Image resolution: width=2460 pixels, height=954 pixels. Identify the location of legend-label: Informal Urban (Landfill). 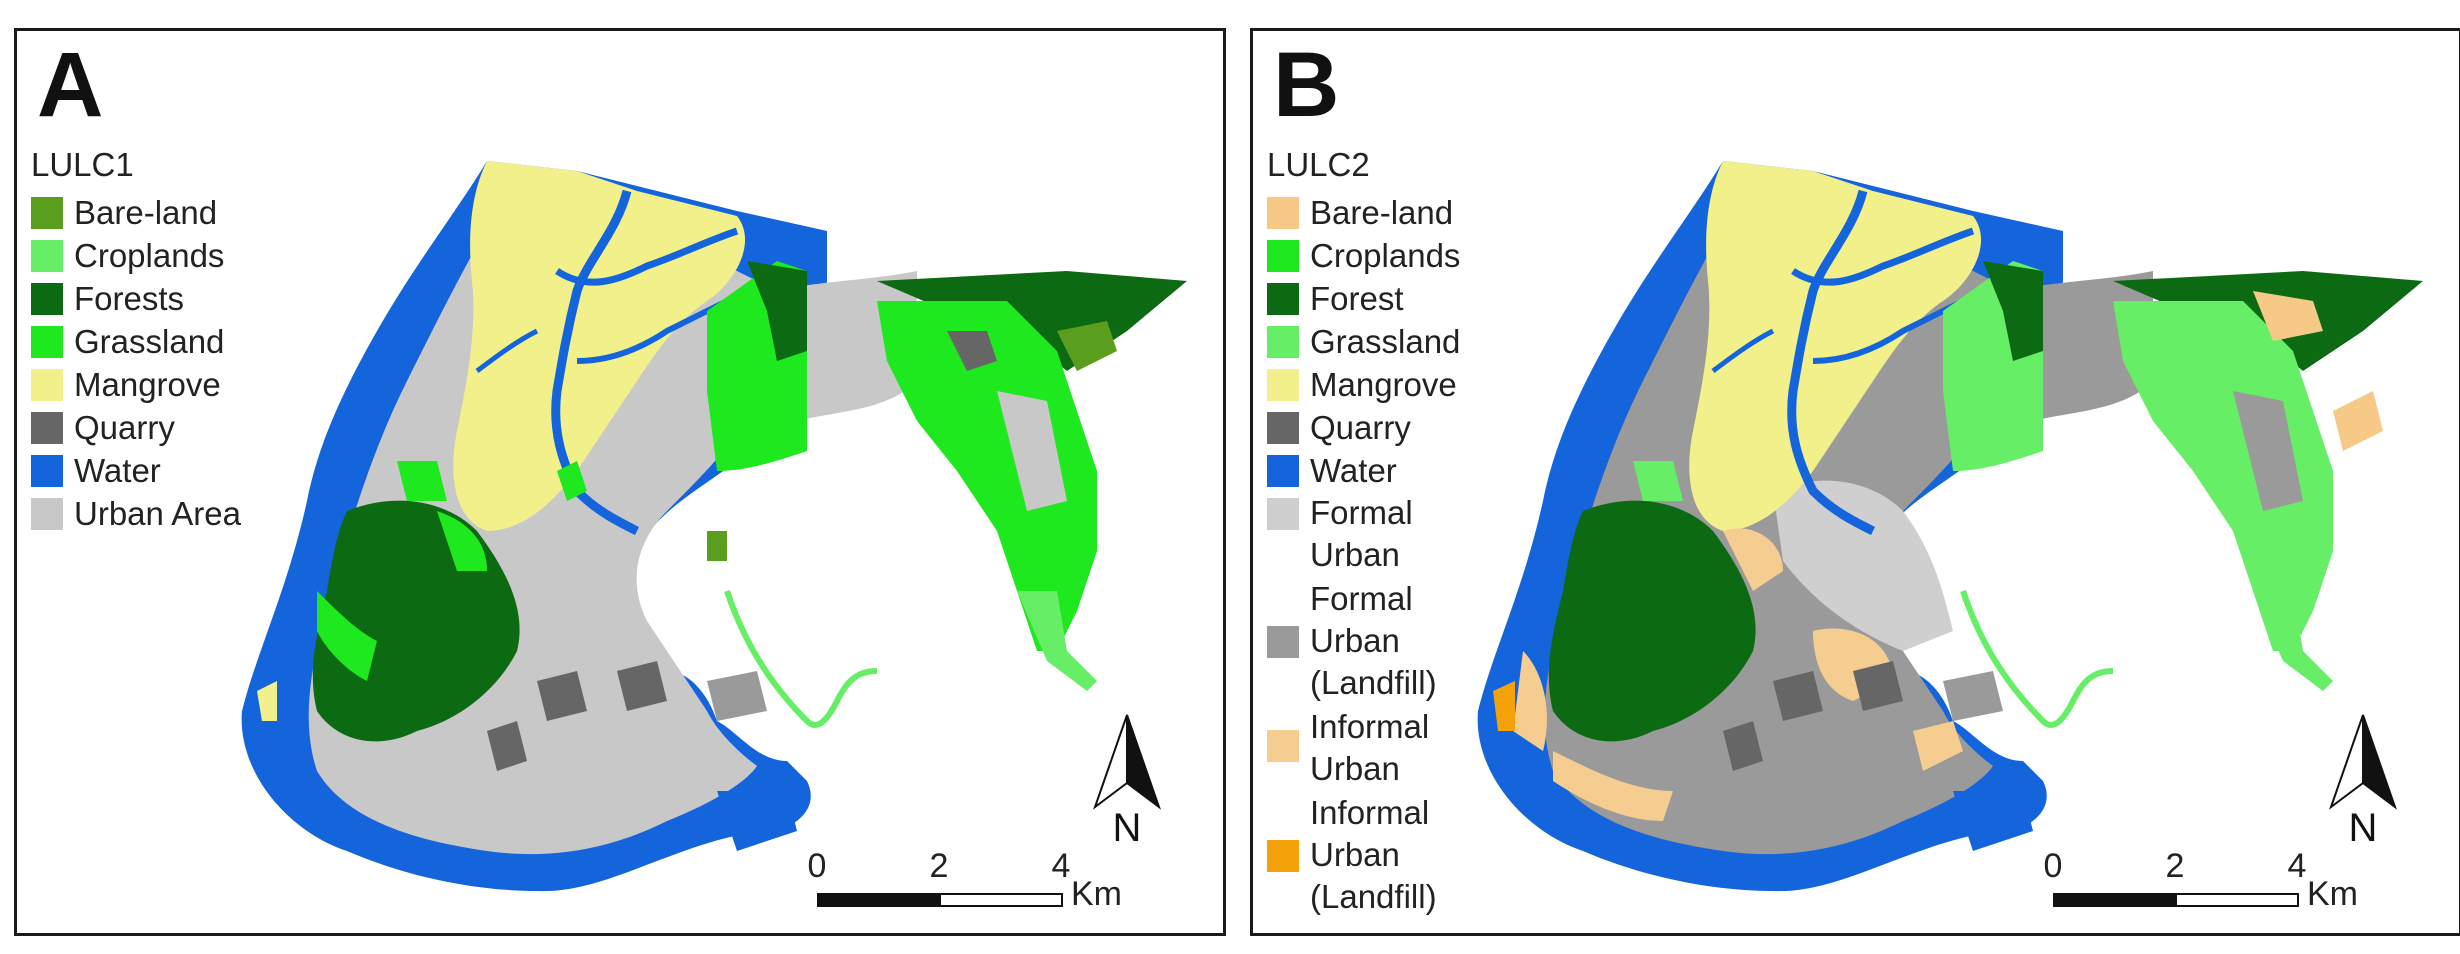
(1373, 854).